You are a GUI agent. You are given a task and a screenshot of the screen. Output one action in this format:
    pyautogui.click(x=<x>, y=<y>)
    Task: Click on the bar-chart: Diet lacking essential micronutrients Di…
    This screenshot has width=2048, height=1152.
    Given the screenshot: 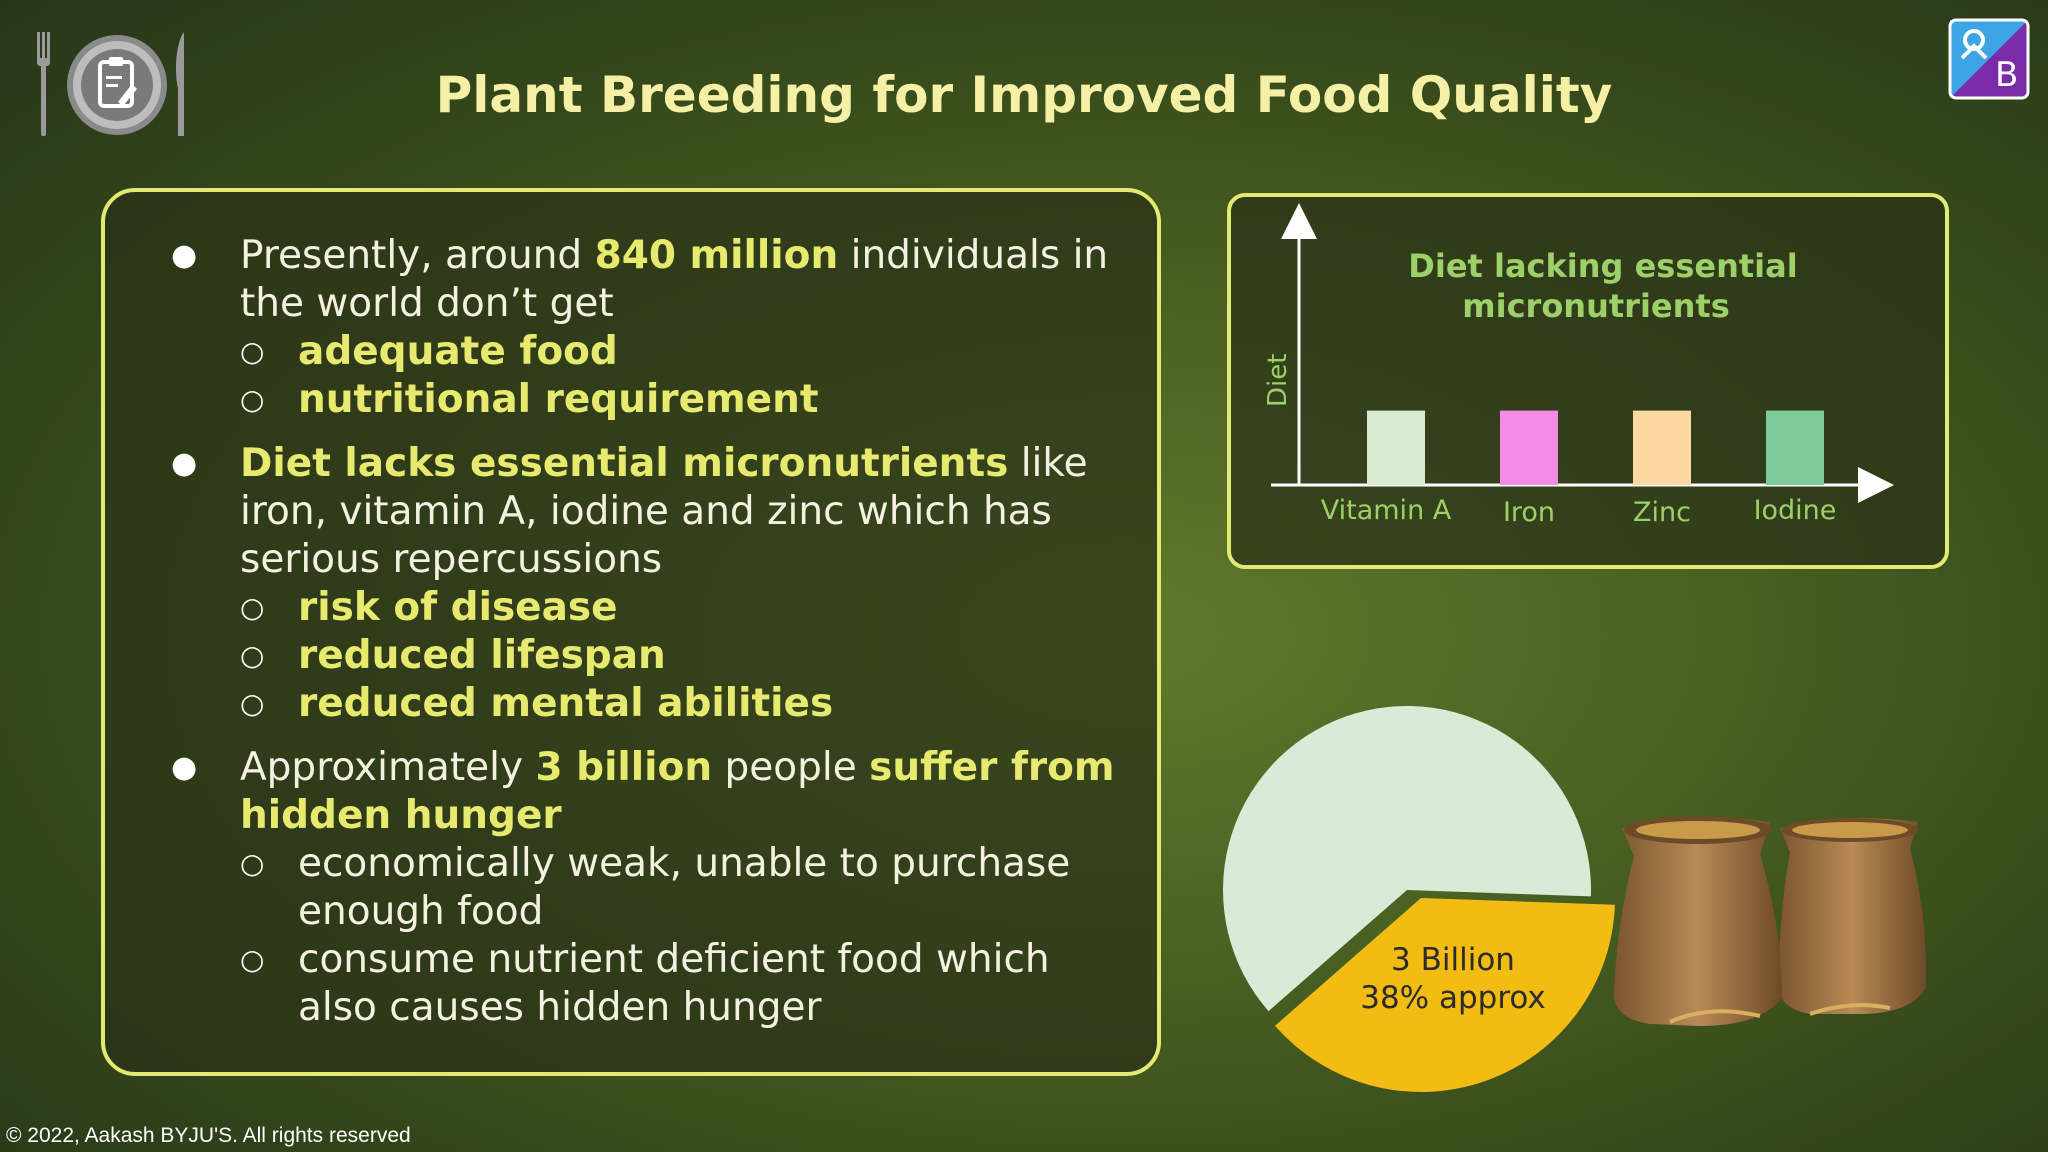 What is the action you would take?
    pyautogui.click(x=1578, y=365)
    